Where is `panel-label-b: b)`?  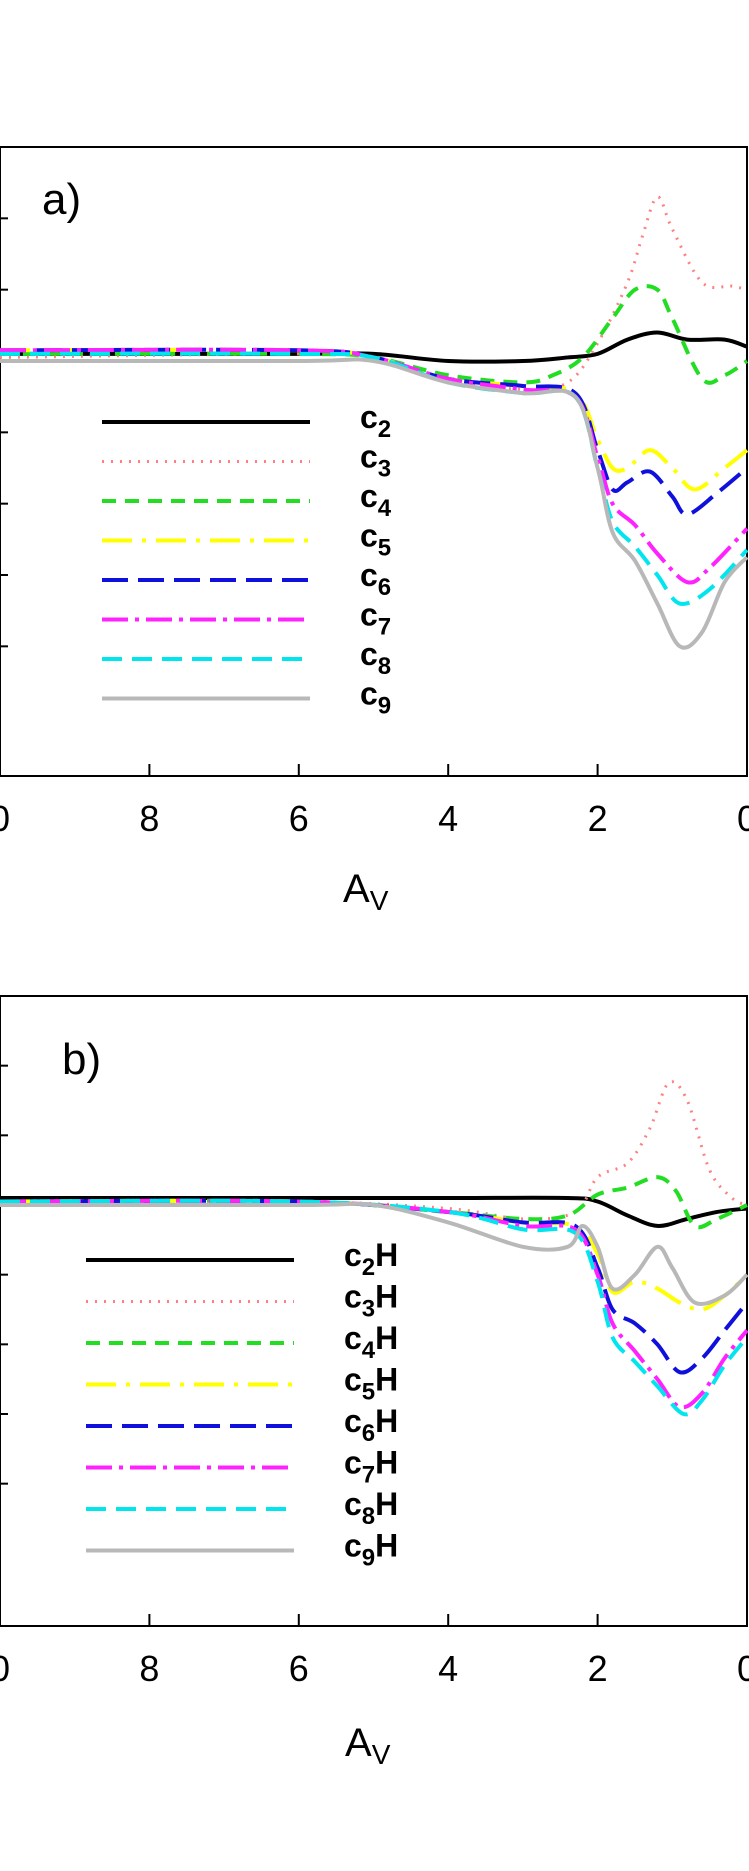 panel-label-b: b) is located at coordinates (81, 1059).